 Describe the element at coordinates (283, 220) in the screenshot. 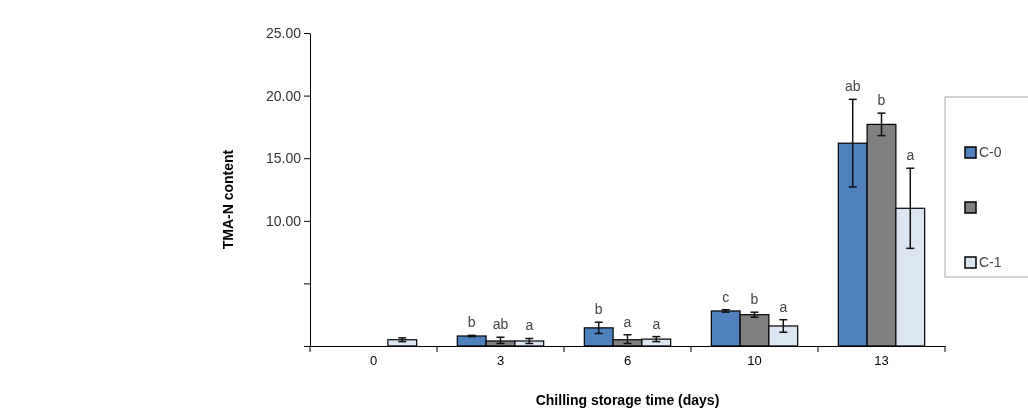

I see `y-tick-label: 10.00` at that location.